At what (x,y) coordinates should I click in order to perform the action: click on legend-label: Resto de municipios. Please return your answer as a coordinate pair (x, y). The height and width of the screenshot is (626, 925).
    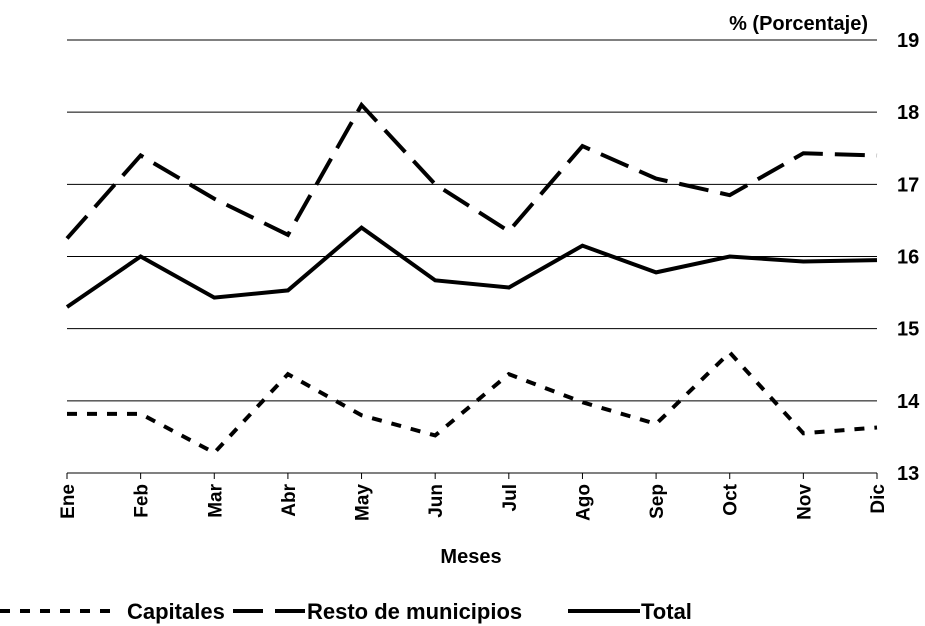
    Looking at the image, I should click on (414, 611).